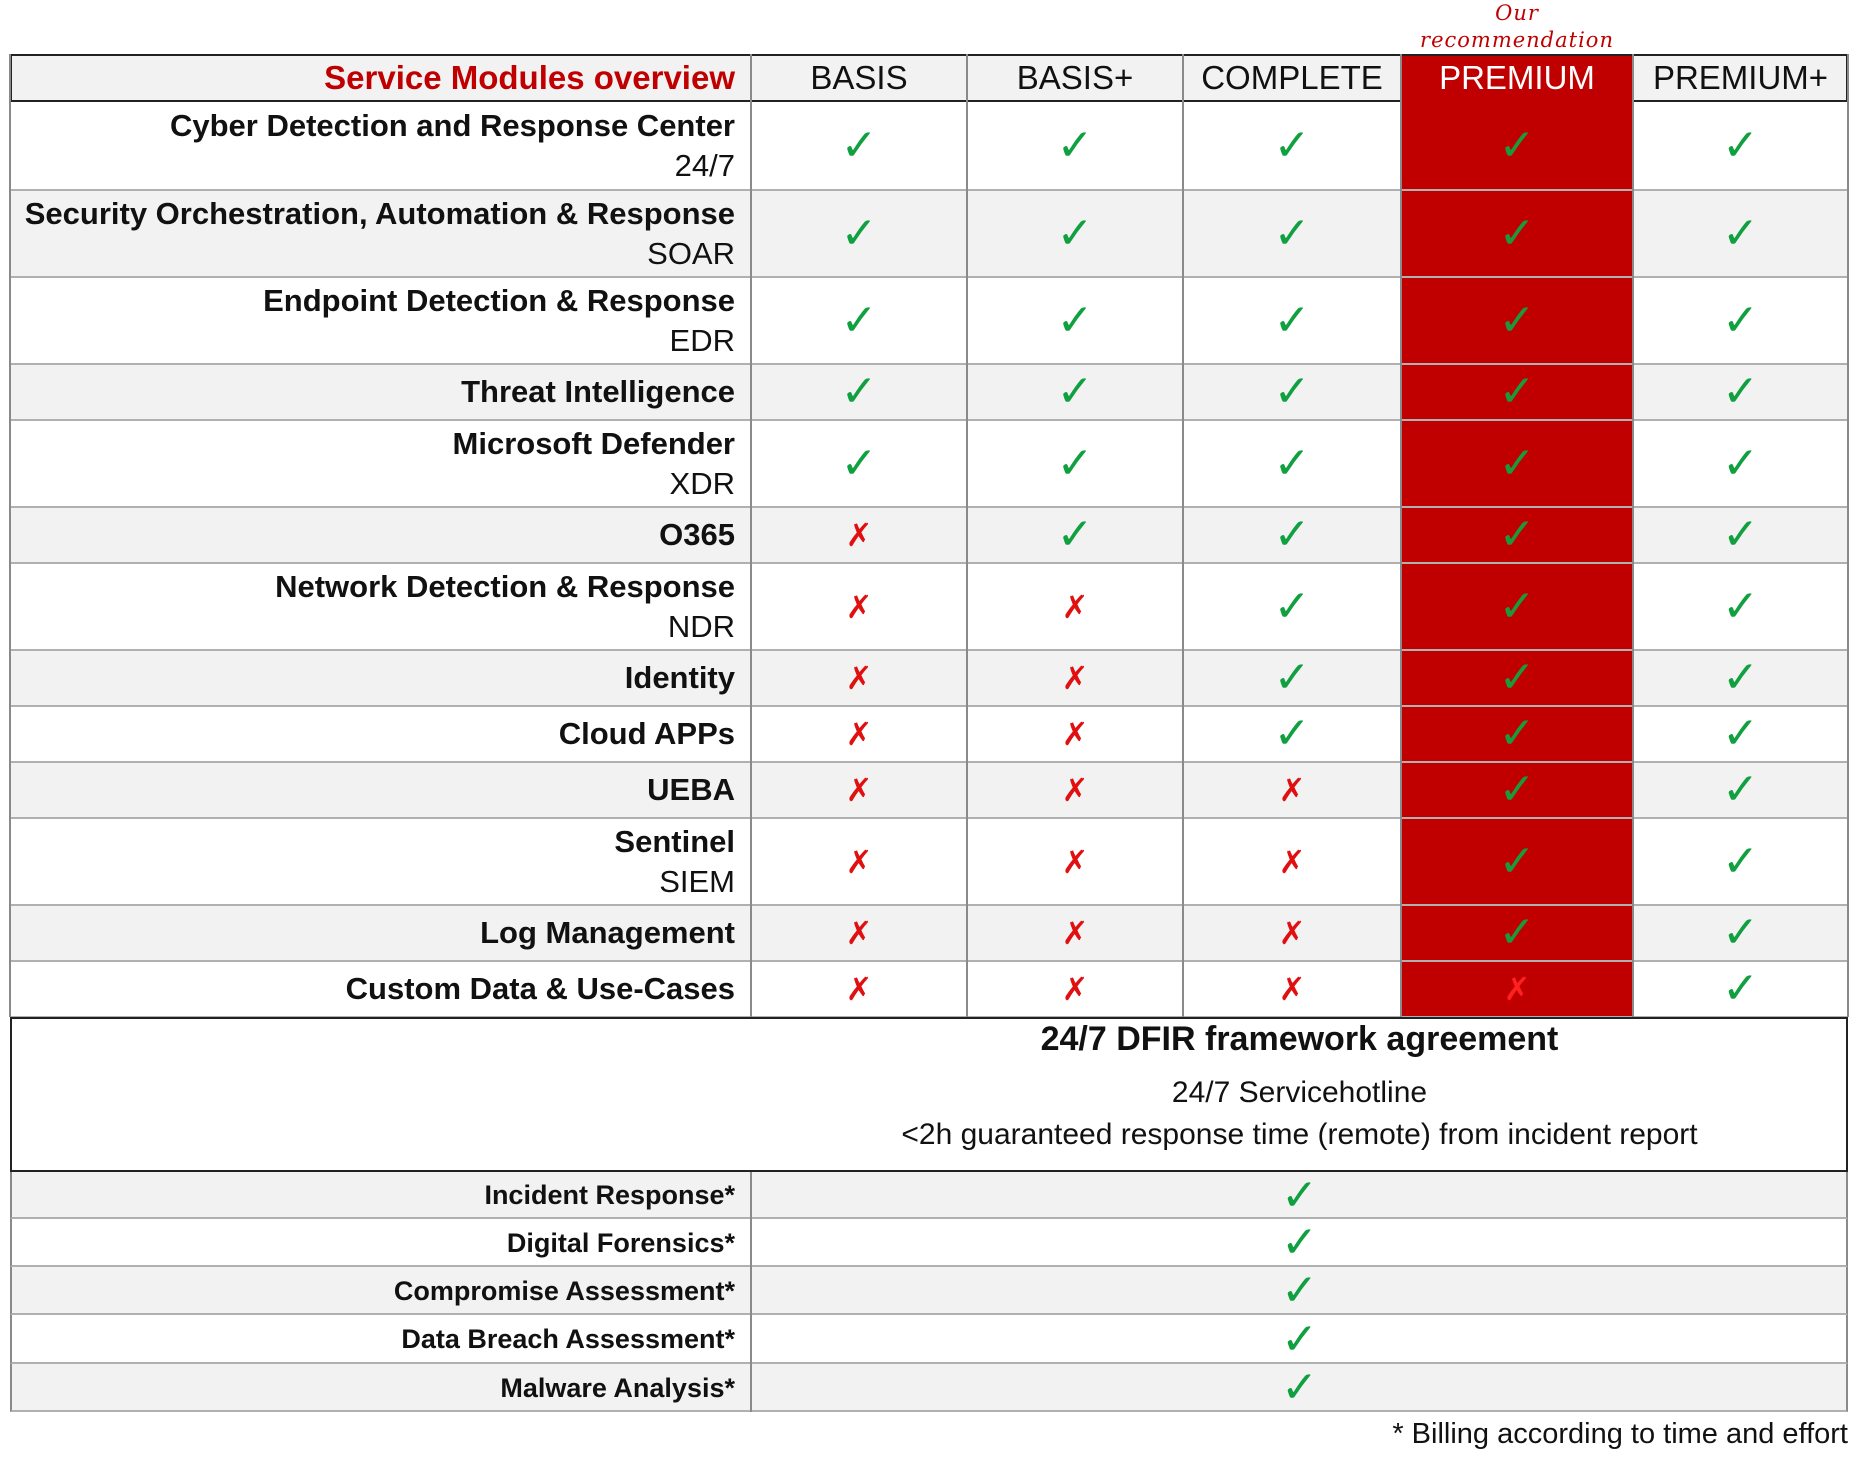 The height and width of the screenshot is (1463, 1854). Describe the element at coordinates (380, 146) in the screenshot. I see `row-label: Cyber Detection and Response Center 24/7` at that location.